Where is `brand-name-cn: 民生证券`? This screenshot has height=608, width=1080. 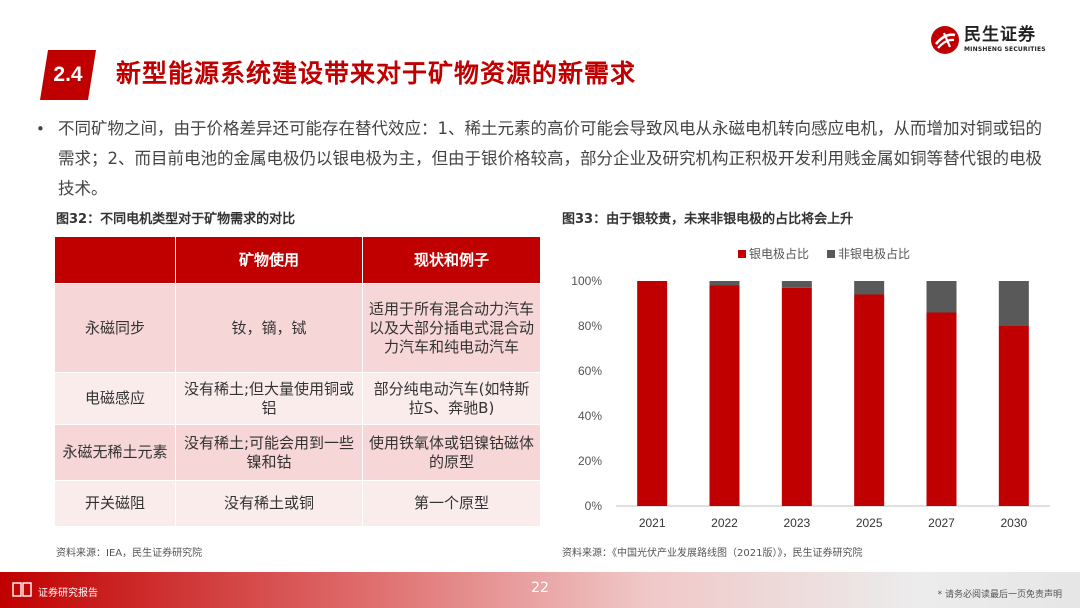
brand-name-cn: 民生证券 is located at coordinates (1000, 35).